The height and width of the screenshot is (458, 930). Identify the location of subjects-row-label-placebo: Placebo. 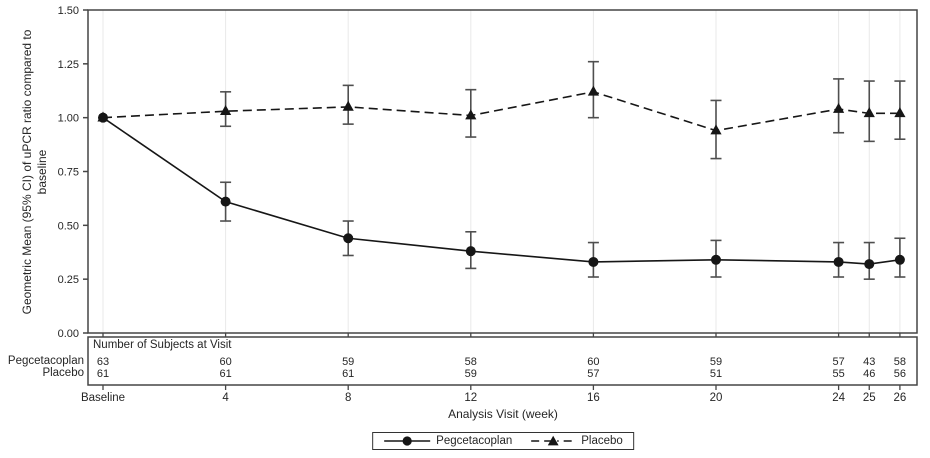
(63, 373).